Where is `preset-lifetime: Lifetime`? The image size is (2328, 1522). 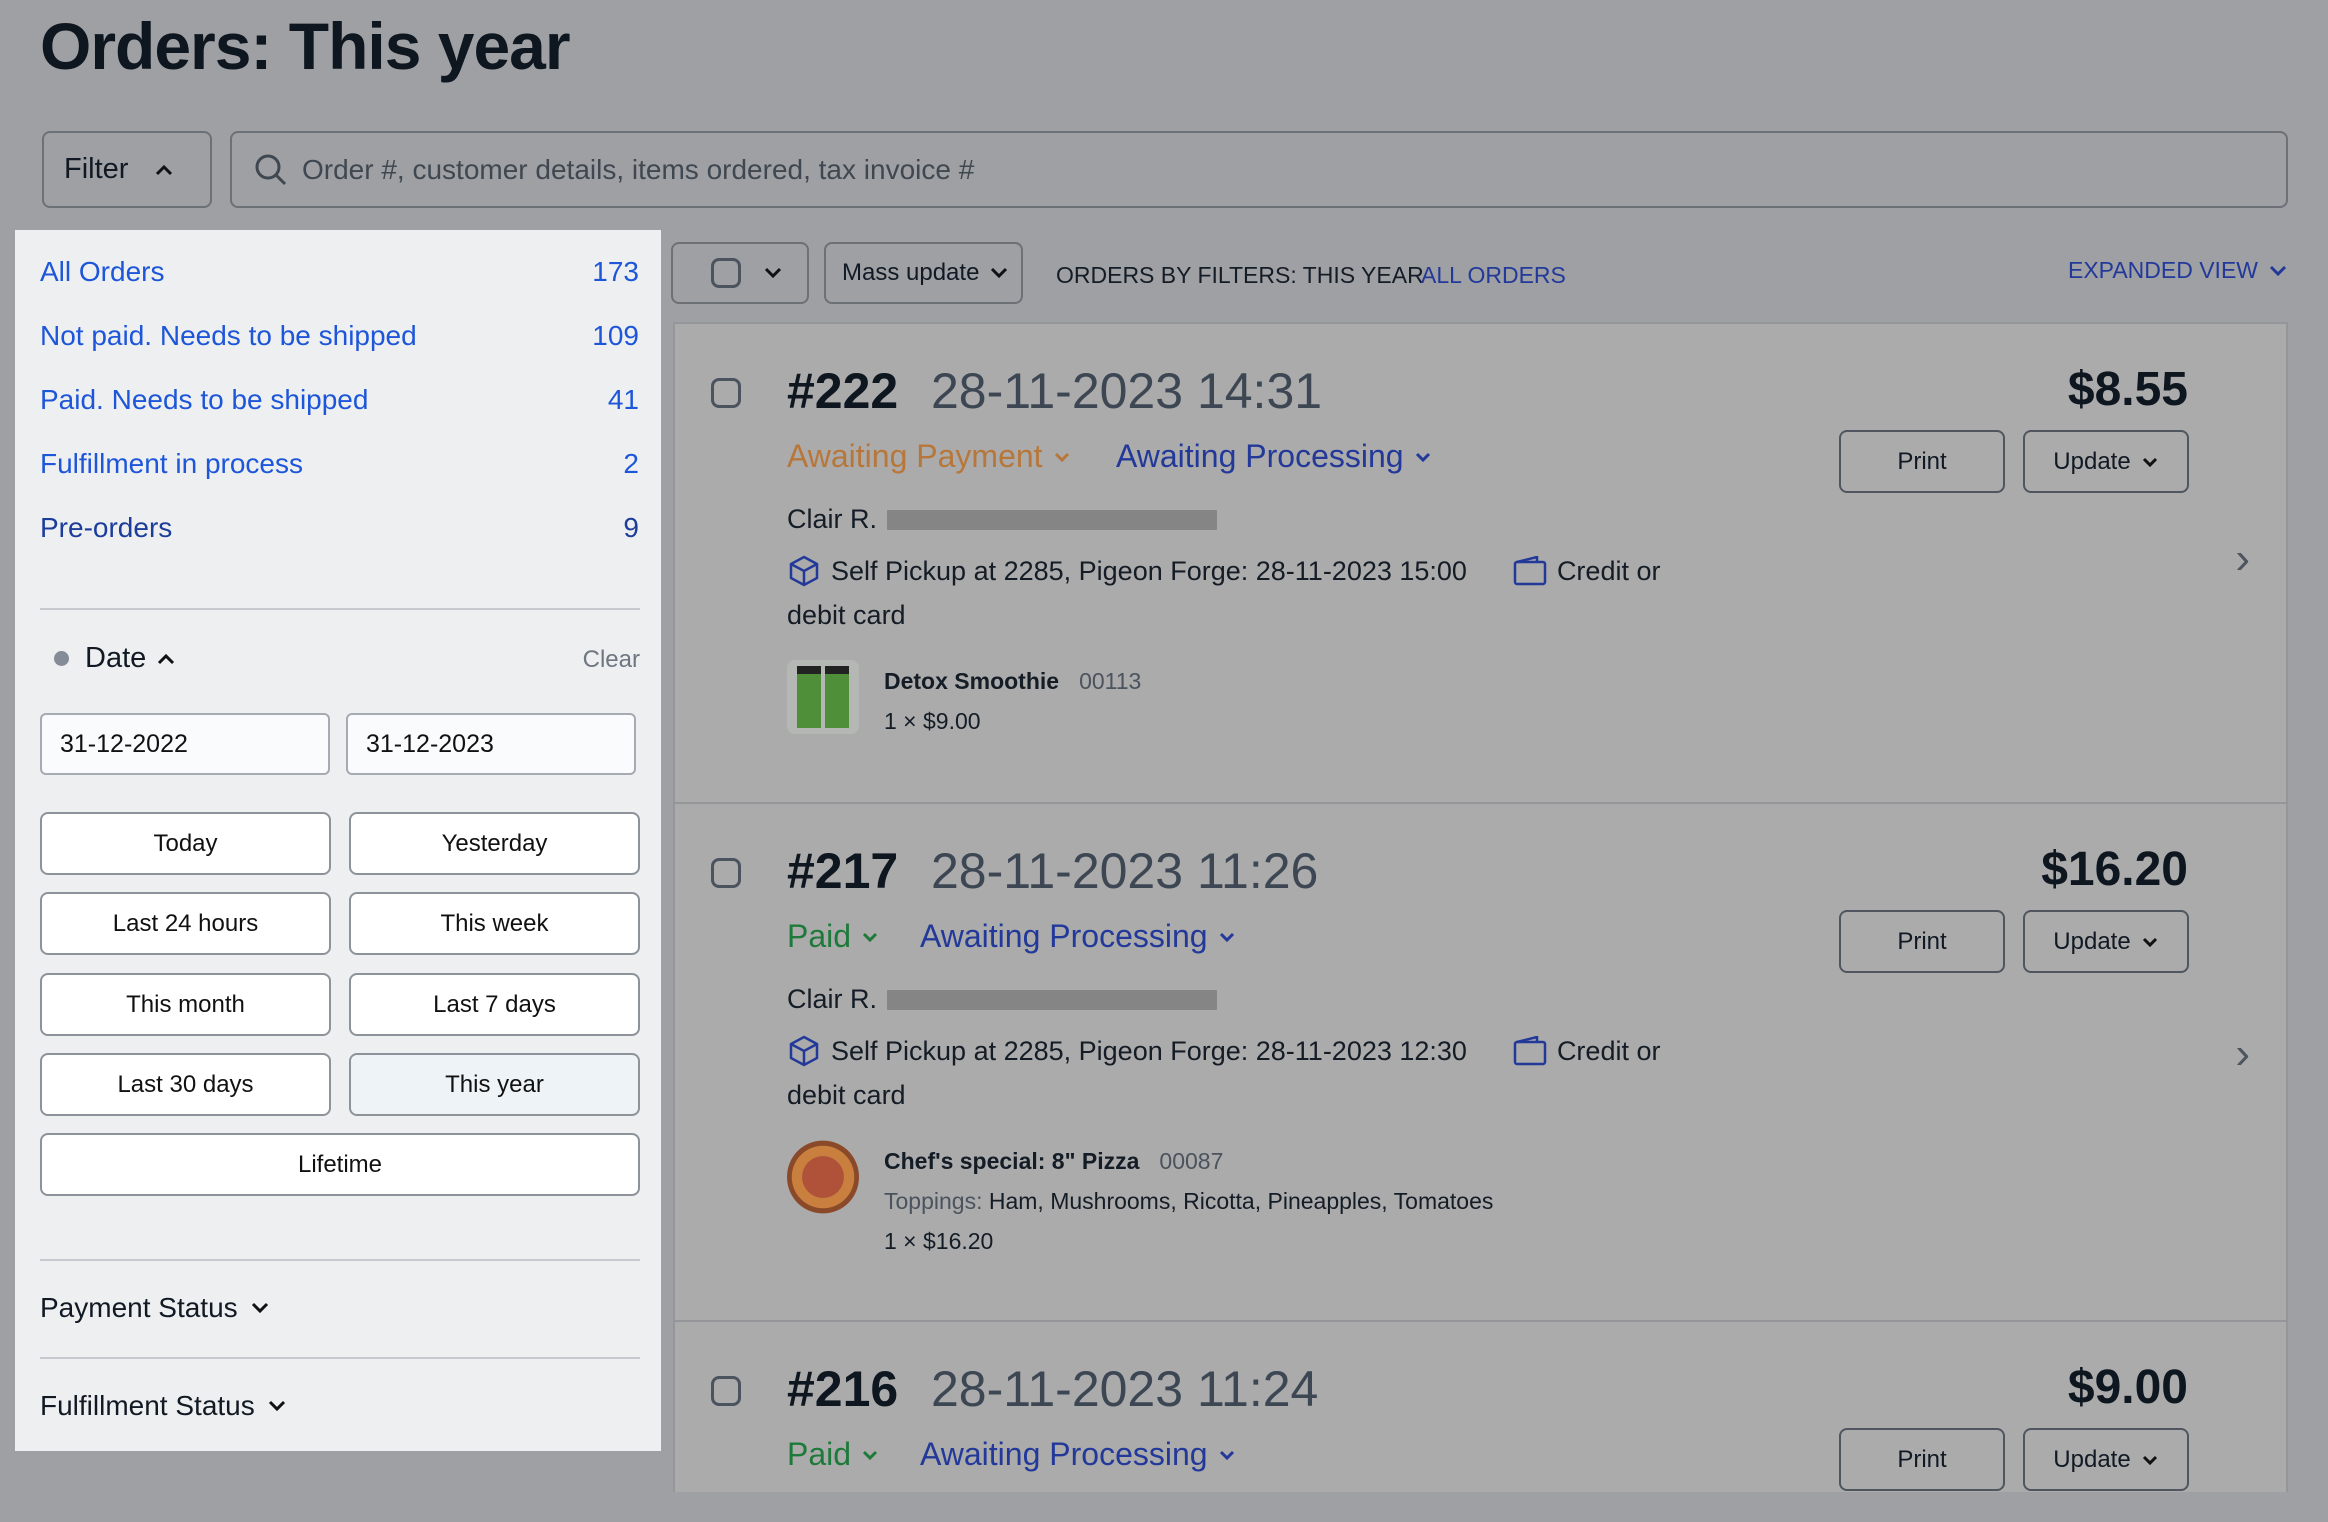 preset-lifetime: Lifetime is located at coordinates (340, 1164).